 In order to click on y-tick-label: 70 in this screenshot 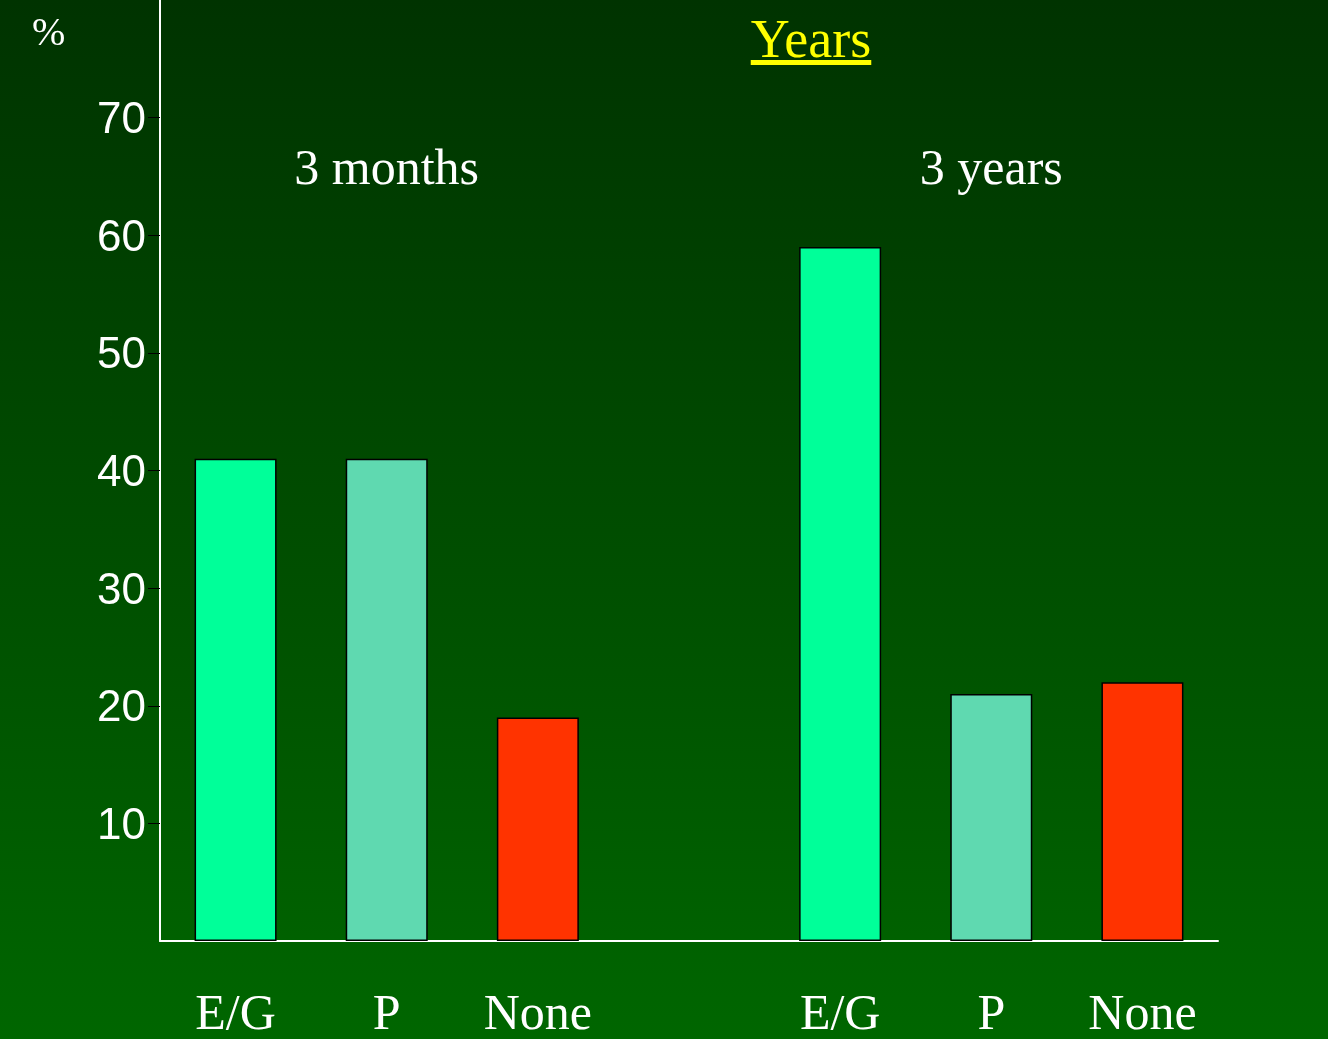, I will do `click(121, 118)`.